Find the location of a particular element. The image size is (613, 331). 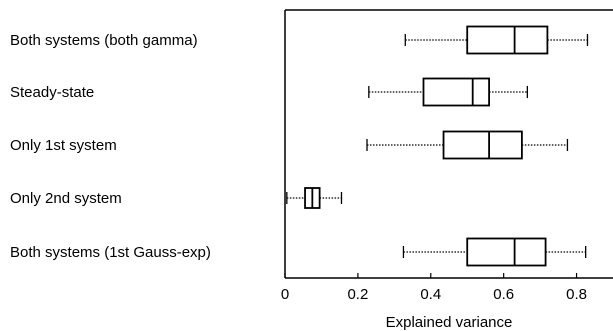

category-label: Only 2nd system is located at coordinates (66, 198).